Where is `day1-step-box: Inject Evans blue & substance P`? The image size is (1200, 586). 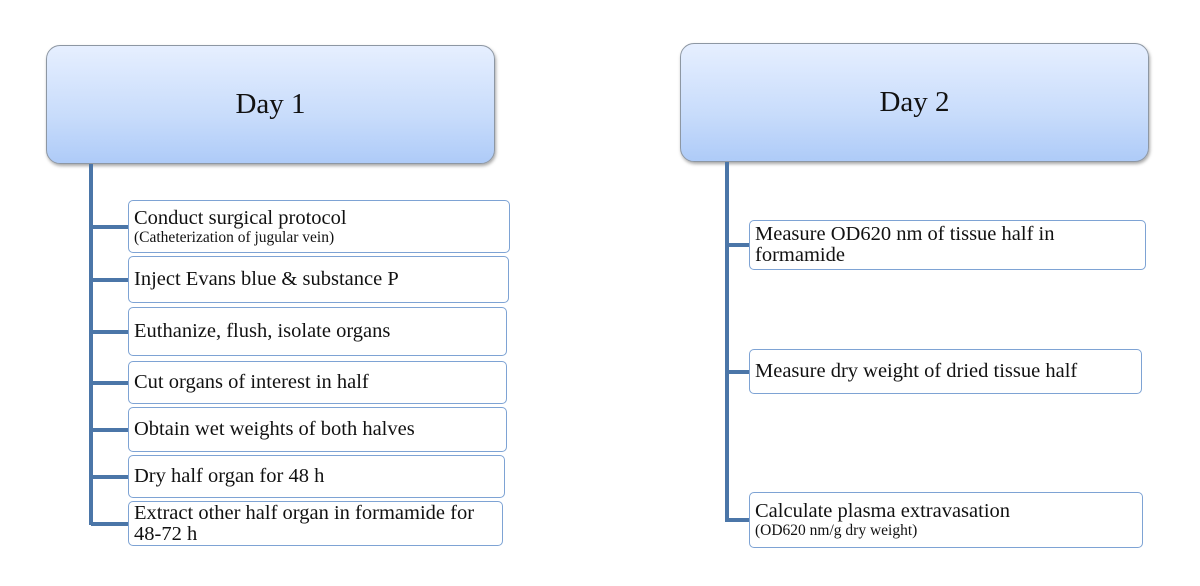
day1-step-box: Inject Evans blue & substance P is located at coordinates (318, 279).